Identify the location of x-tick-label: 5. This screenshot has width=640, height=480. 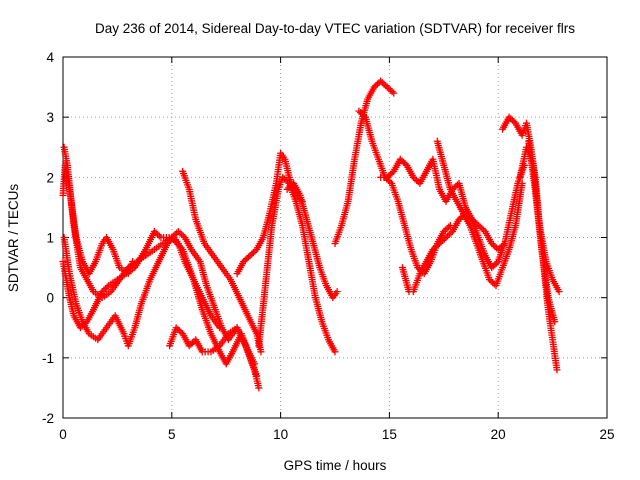
(172, 434).